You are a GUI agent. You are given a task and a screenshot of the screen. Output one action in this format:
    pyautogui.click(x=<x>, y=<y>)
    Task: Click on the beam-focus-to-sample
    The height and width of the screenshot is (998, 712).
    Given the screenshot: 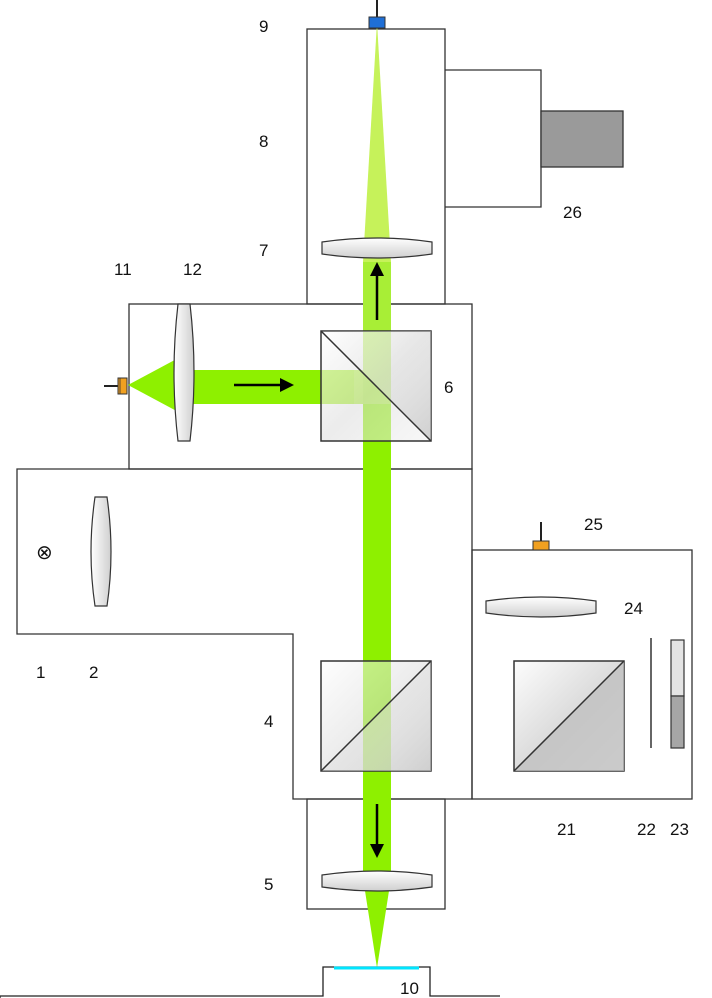 What is the action you would take?
    pyautogui.click(x=377, y=923)
    